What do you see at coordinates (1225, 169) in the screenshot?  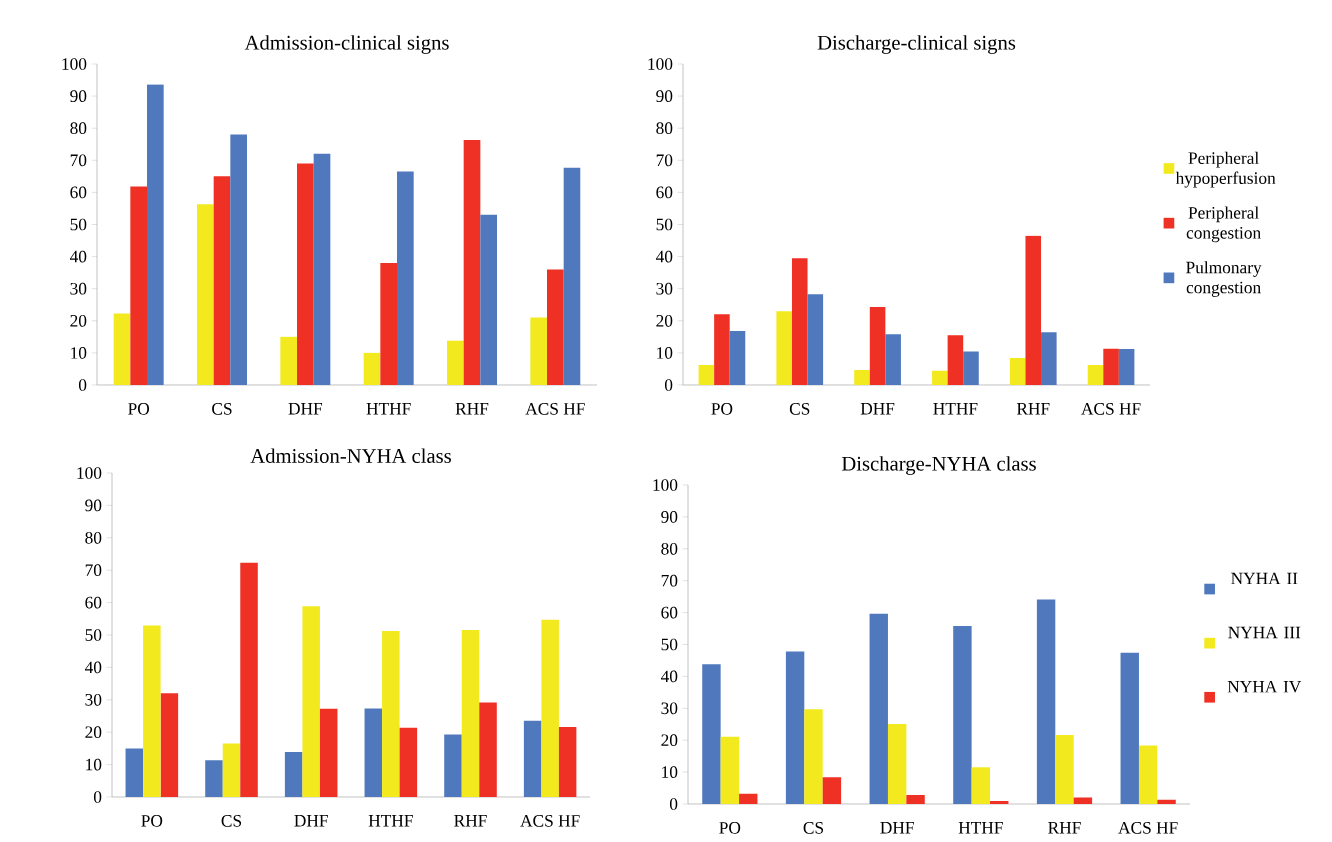 I see `legend-label: Peripheral hypoperfusion` at bounding box center [1225, 169].